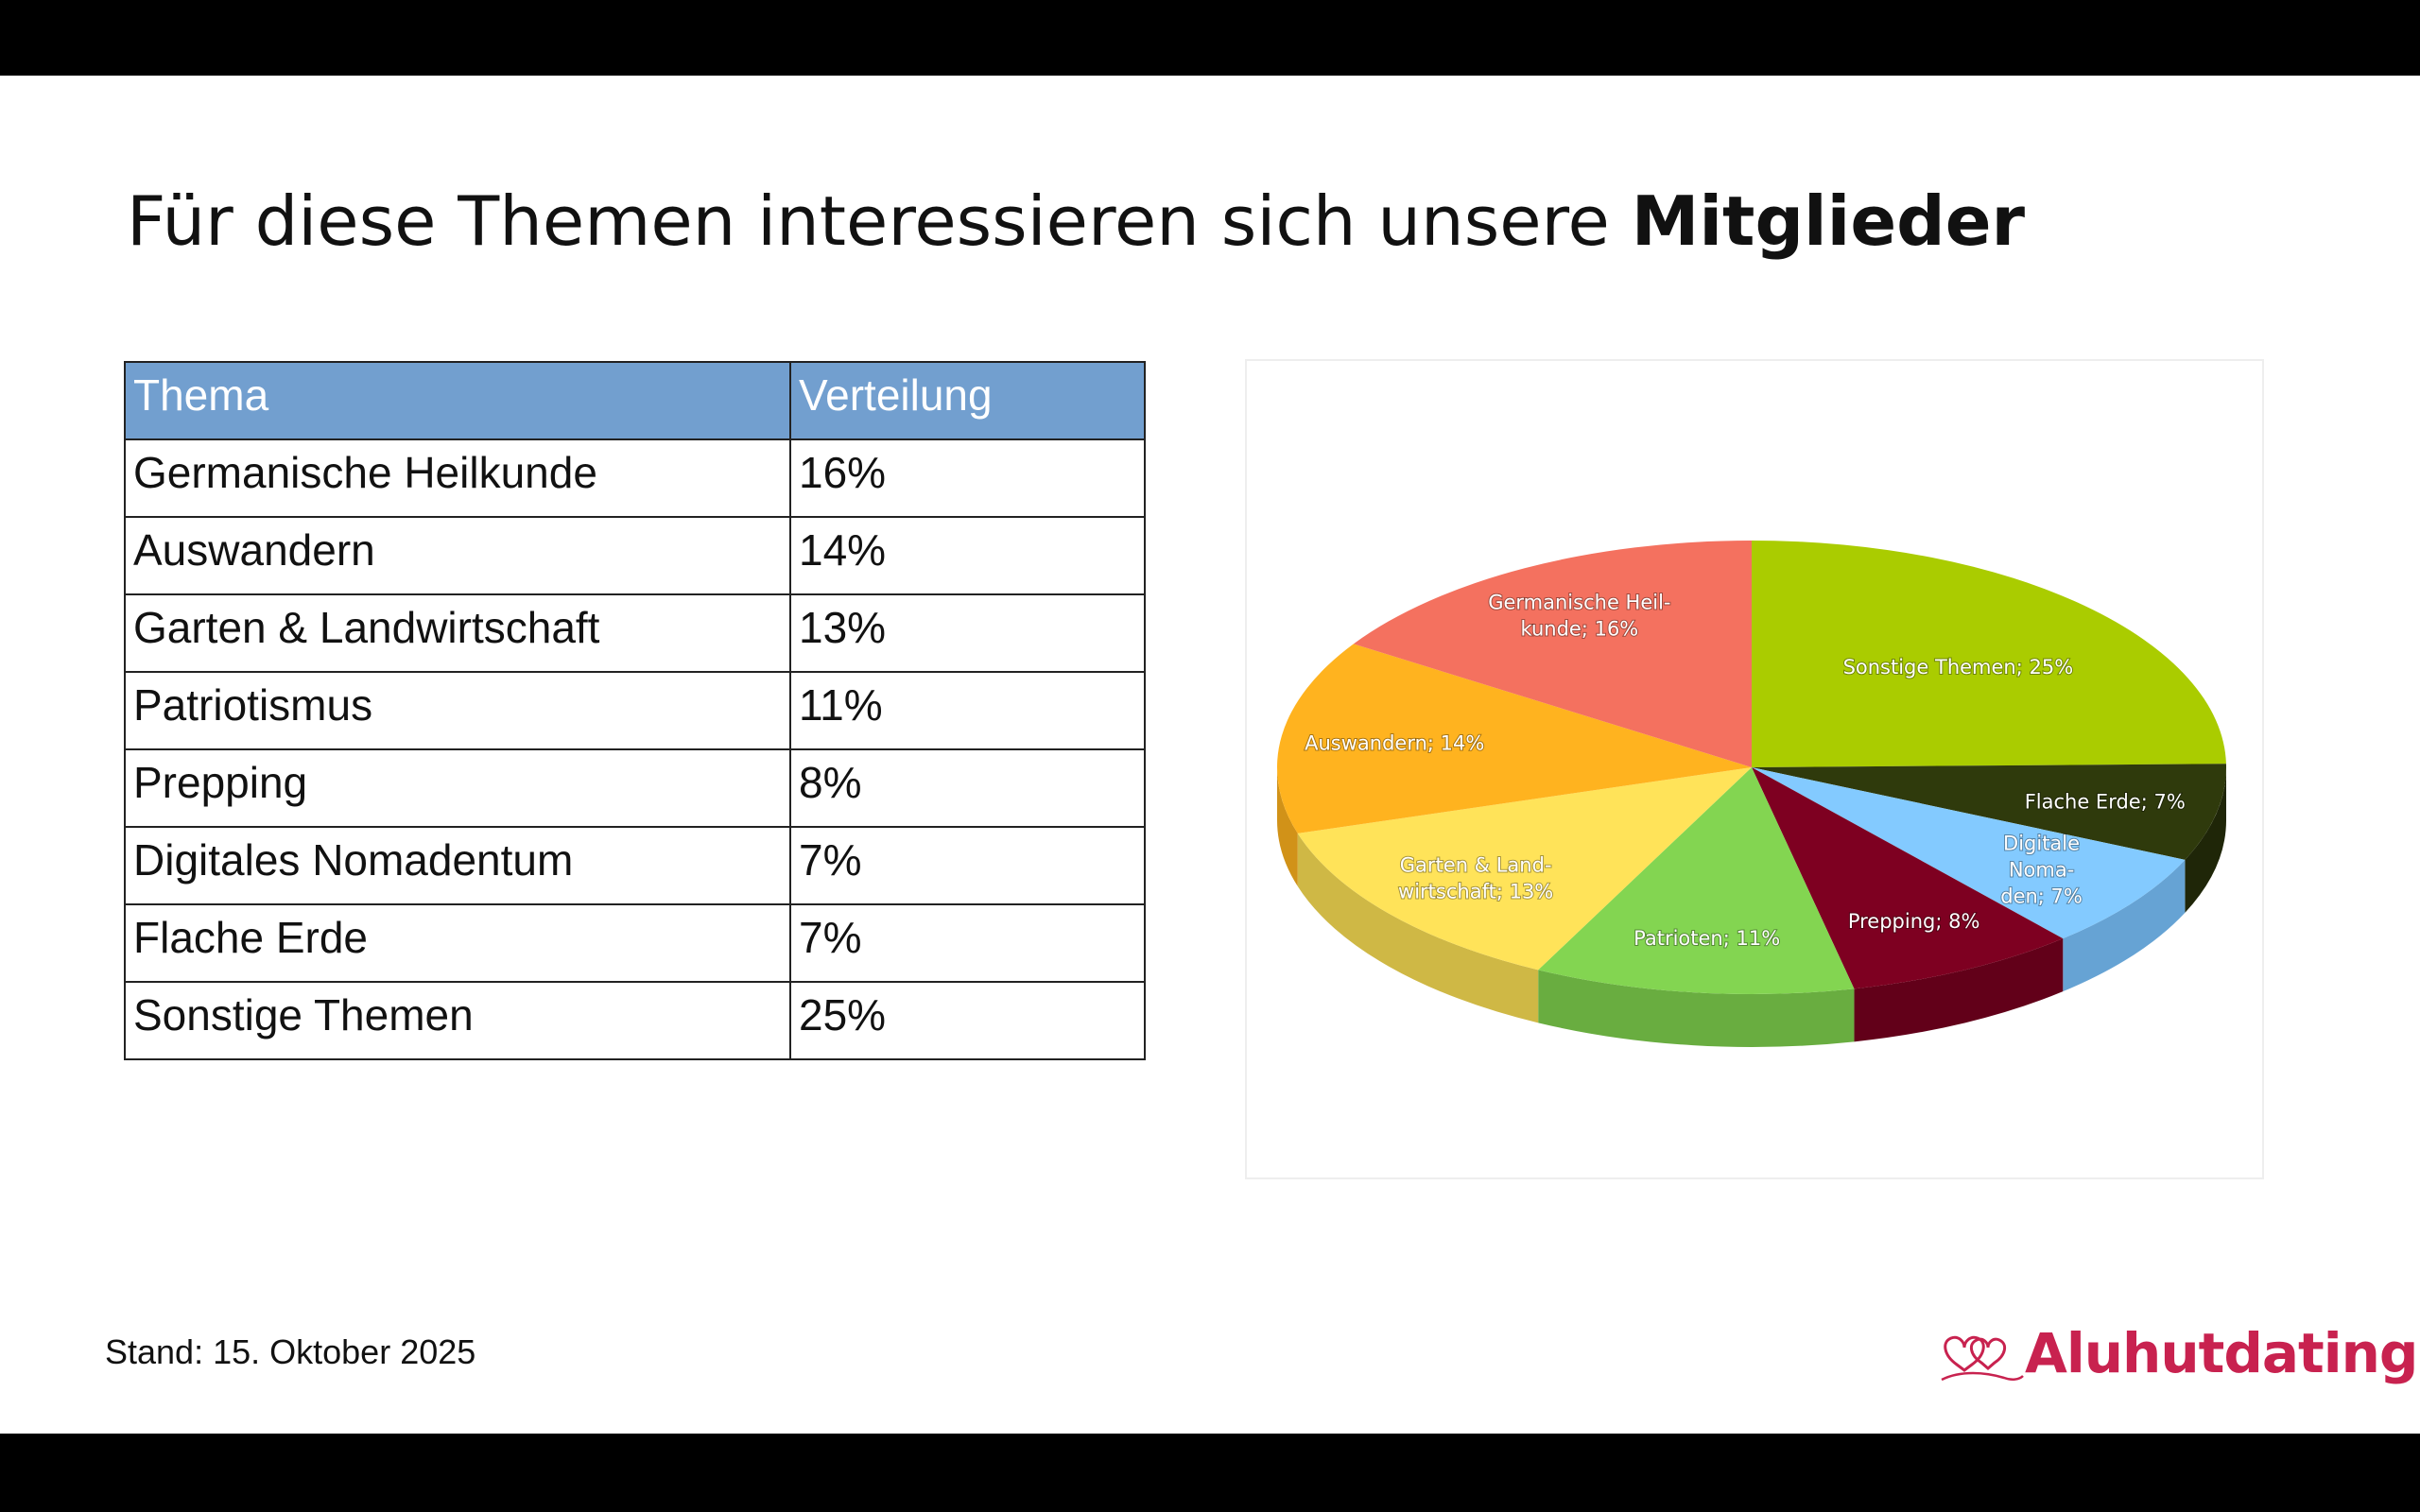 The width and height of the screenshot is (2420, 1512). I want to click on title-bold: Mitglieder, so click(1829, 221).